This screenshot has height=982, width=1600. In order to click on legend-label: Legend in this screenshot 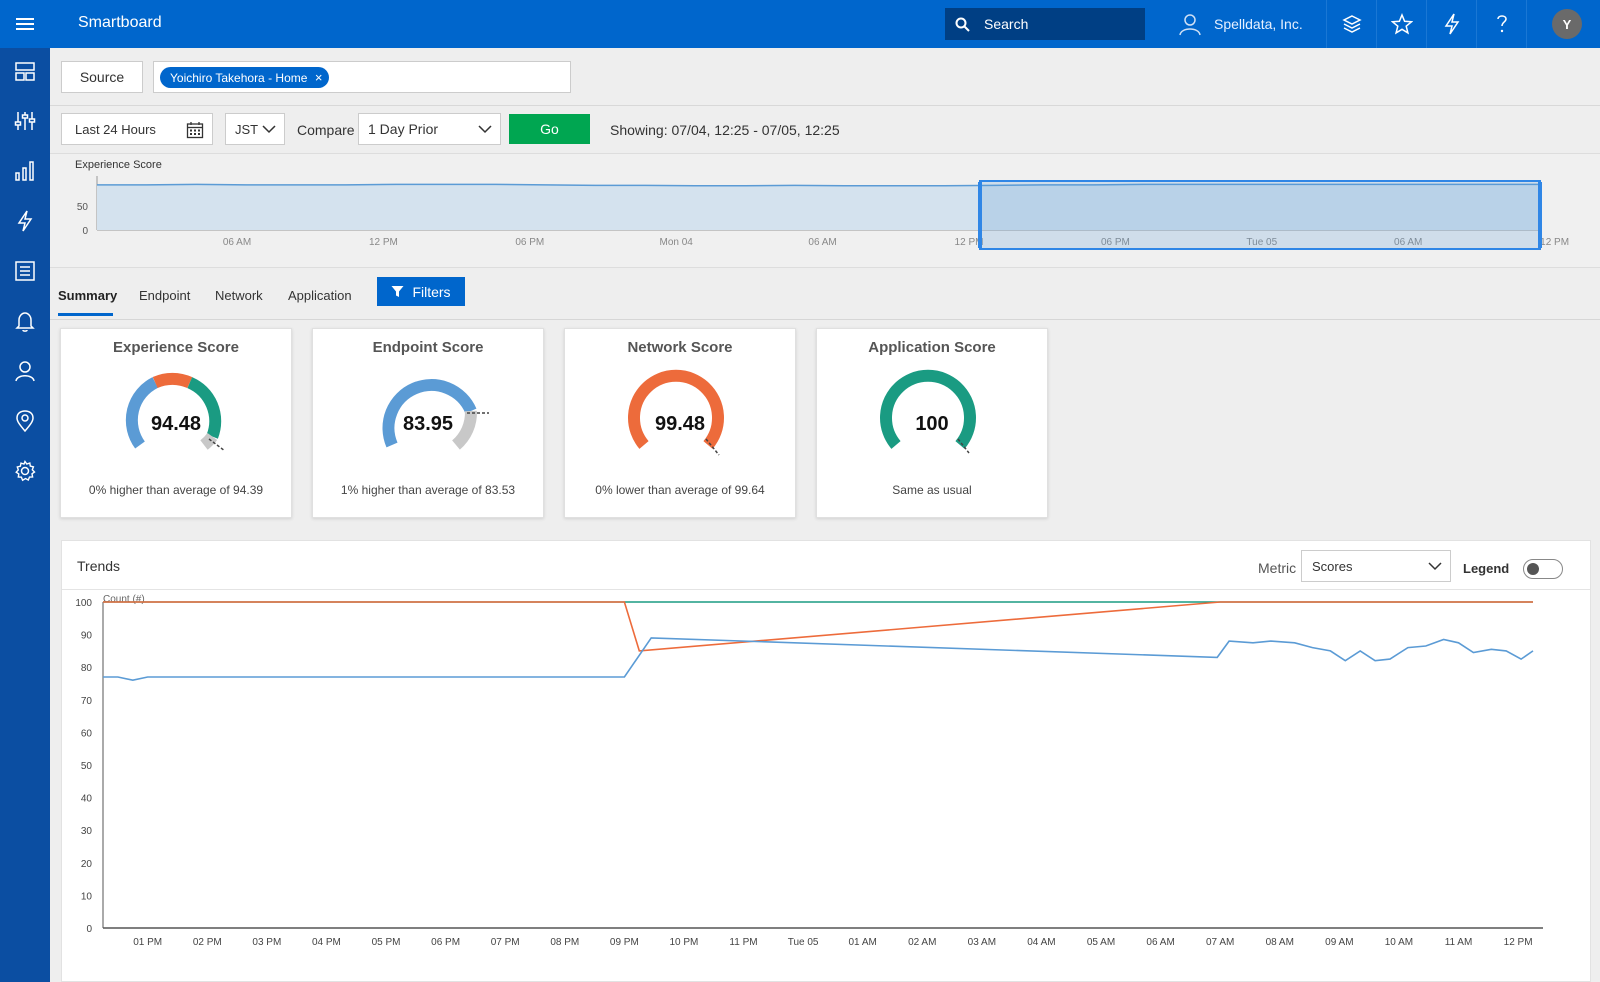, I will do `click(1486, 568)`.